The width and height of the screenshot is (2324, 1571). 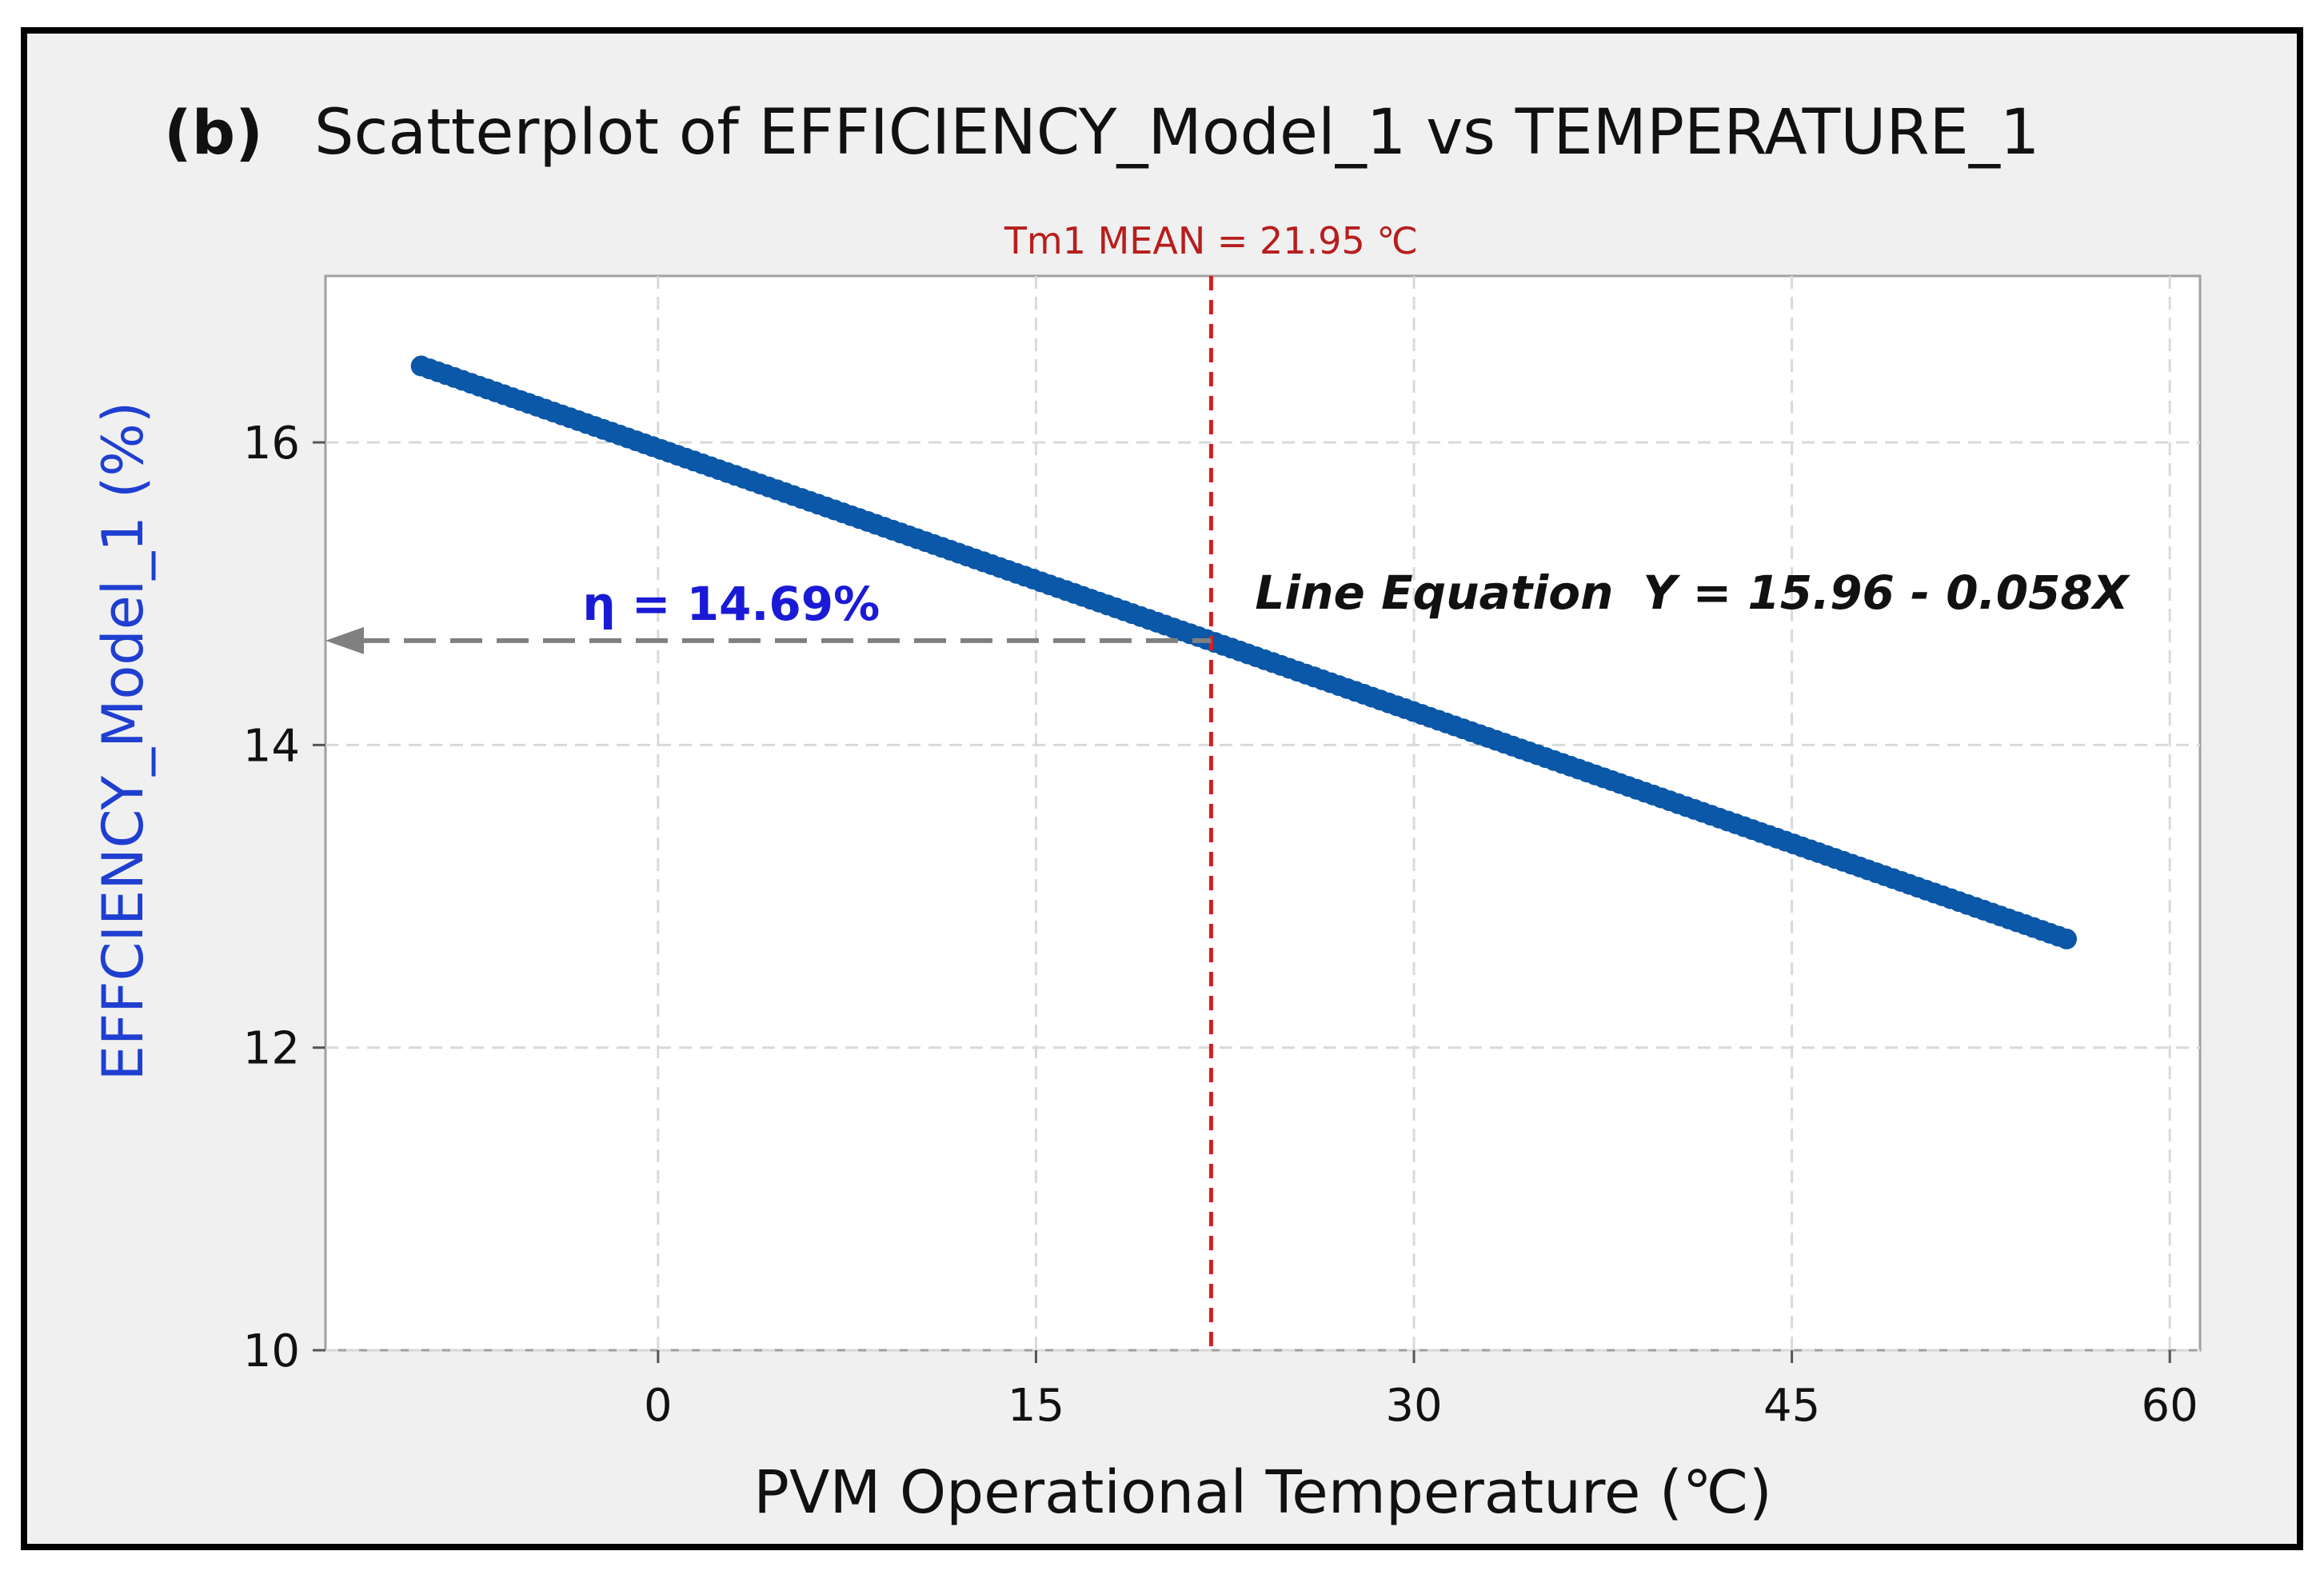 I want to click on x-tick-label: 0, so click(x=658, y=1406).